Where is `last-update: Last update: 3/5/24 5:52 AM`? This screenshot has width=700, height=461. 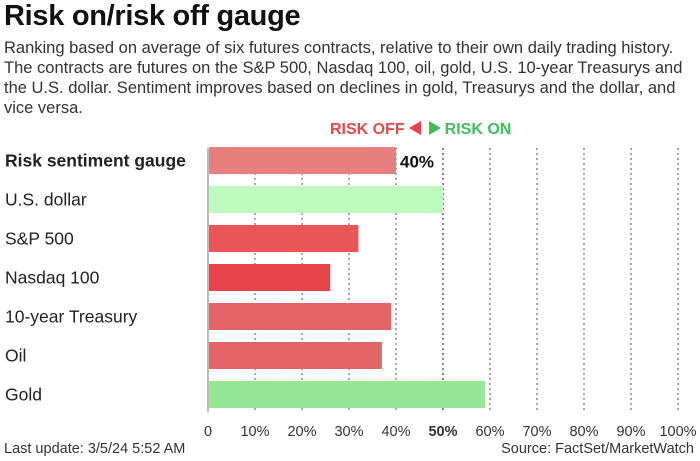 last-update: Last update: 3/5/24 5:52 AM is located at coordinates (95, 449).